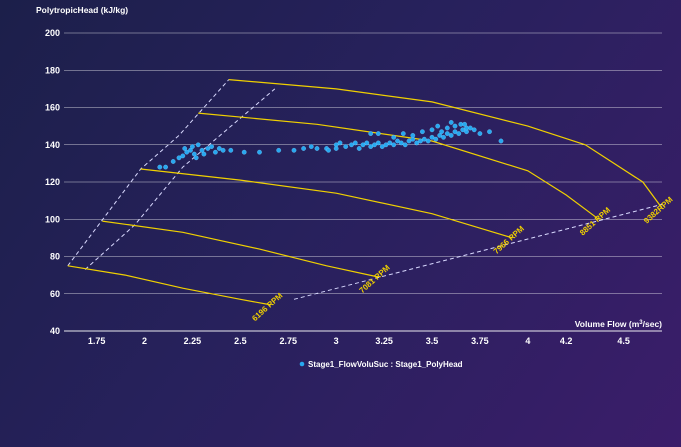 This screenshot has width=681, height=447. Describe the element at coordinates (55, 294) in the screenshot. I see `y-tick-label: 60` at that location.